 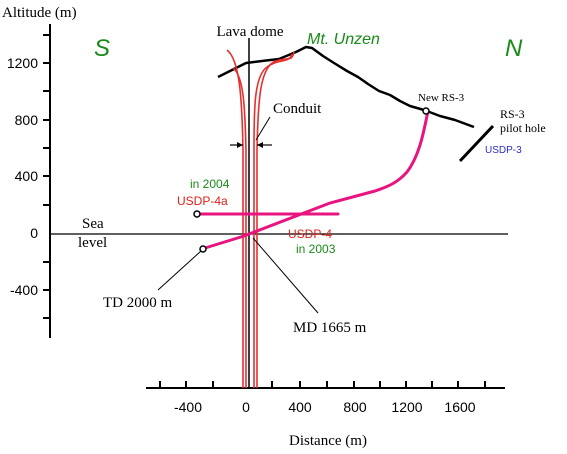 I want to click on y-axis: Altitude (m) 1200 800 400 0 -400, so click(x=39, y=171).